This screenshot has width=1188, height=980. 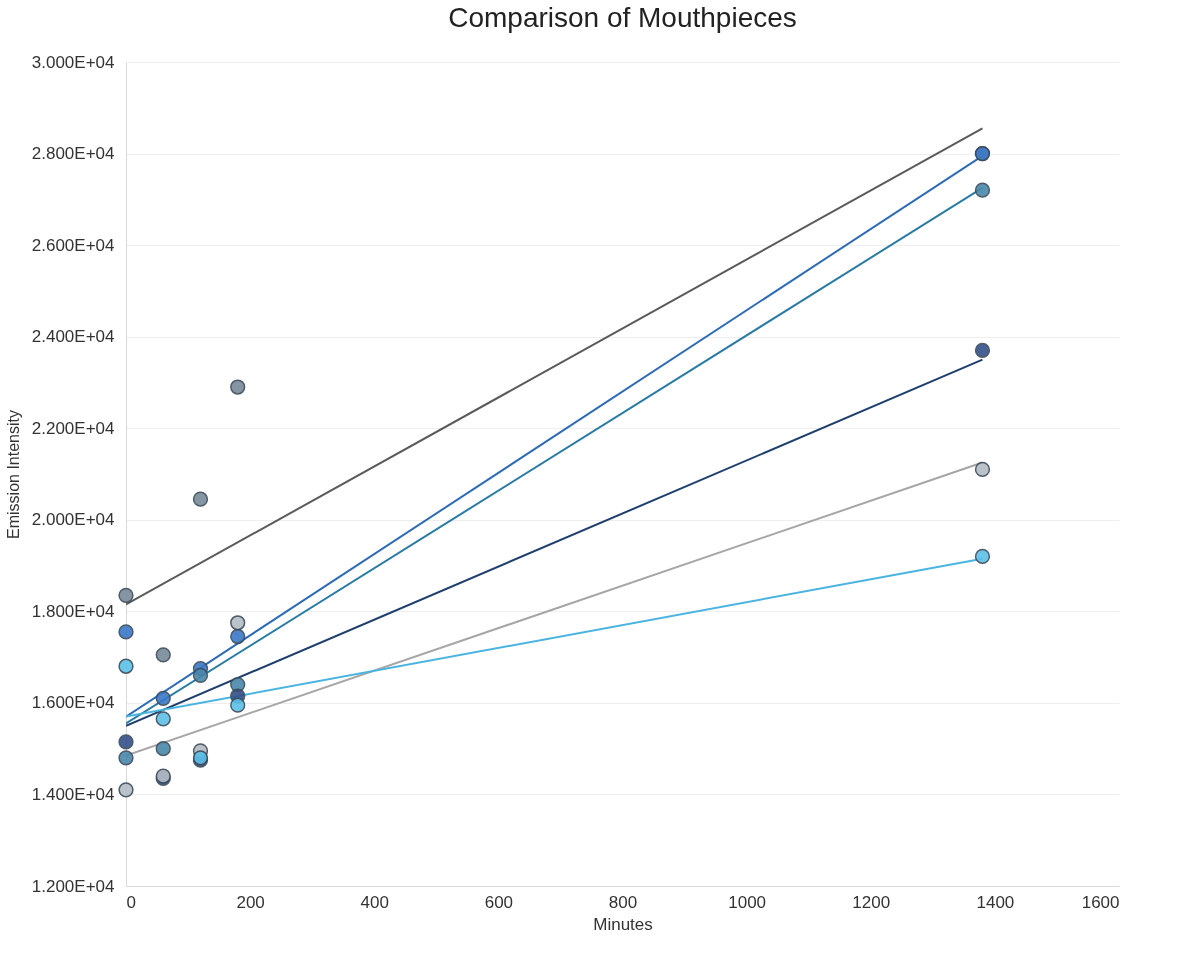 What do you see at coordinates (73, 62) in the screenshot?
I see `y-tick-label: 3.000E+04` at bounding box center [73, 62].